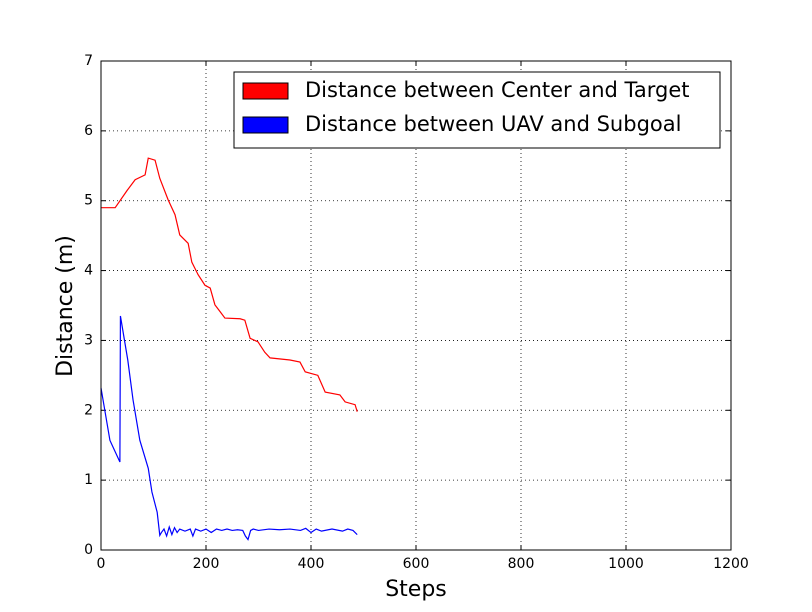 This screenshot has height=612, width=812. Describe the element at coordinates (101, 564) in the screenshot. I see `x-tick-label: 0` at that location.